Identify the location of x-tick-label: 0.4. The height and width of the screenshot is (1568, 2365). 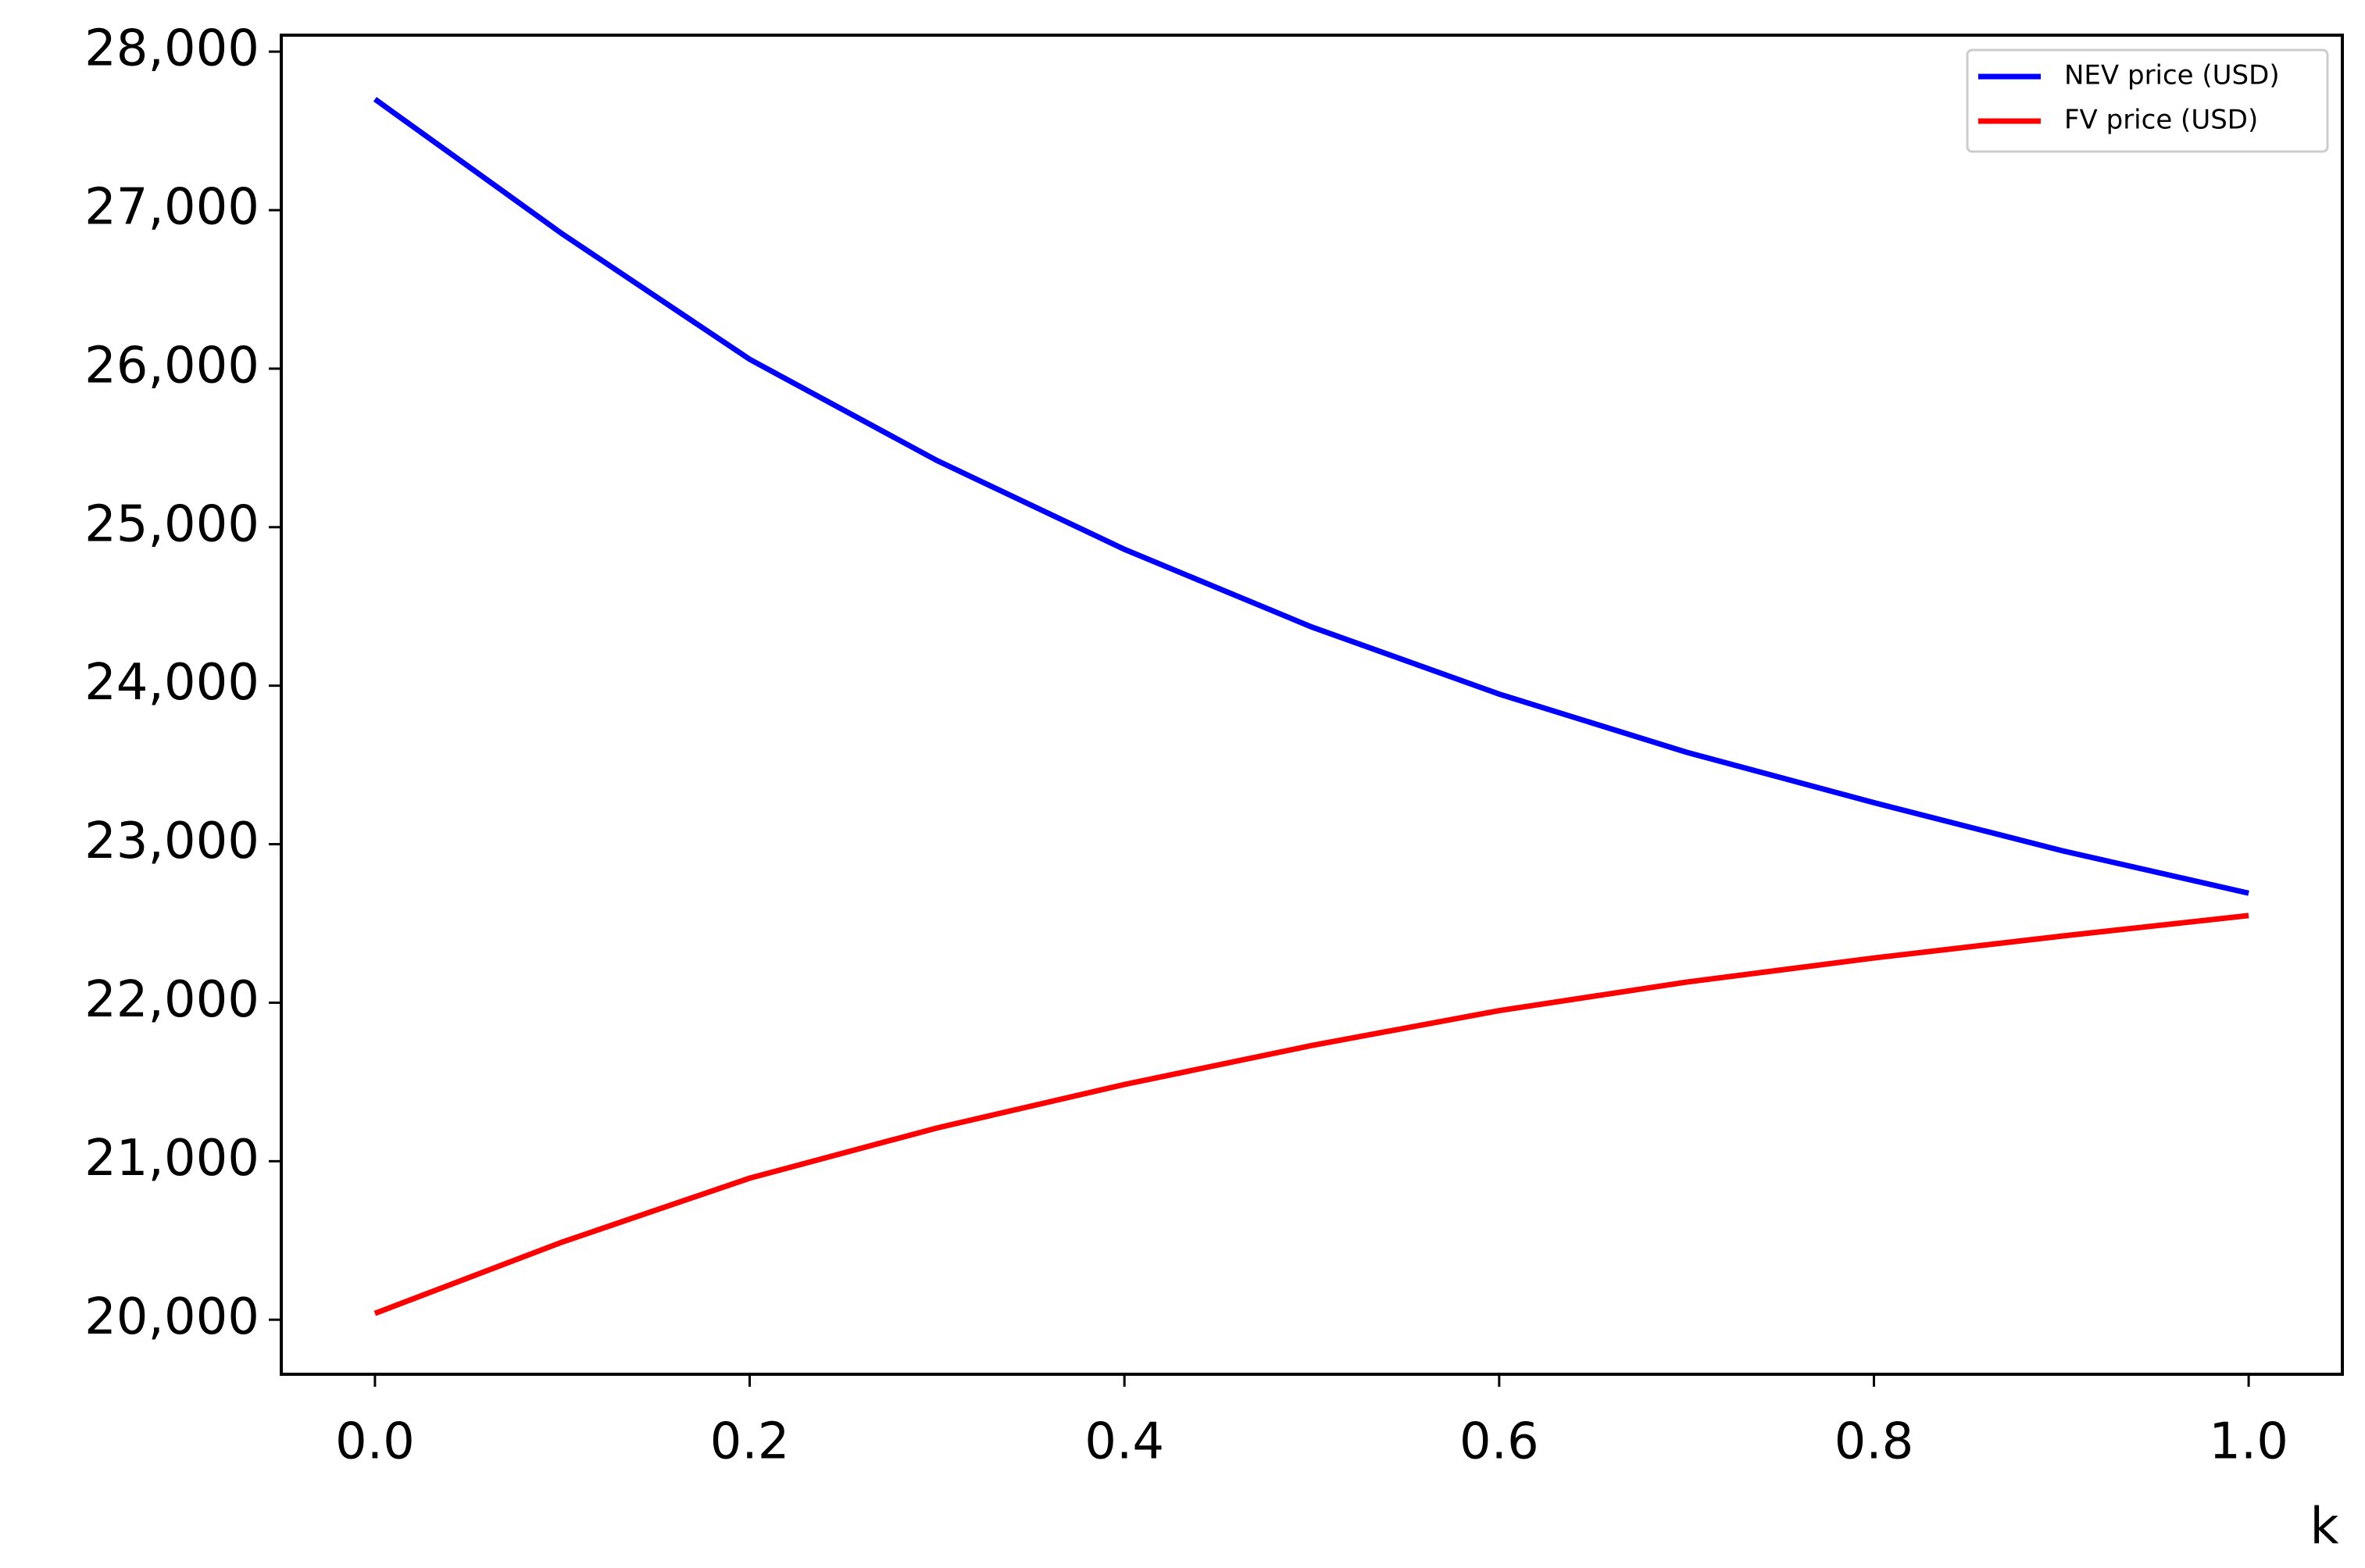
(1124, 1442).